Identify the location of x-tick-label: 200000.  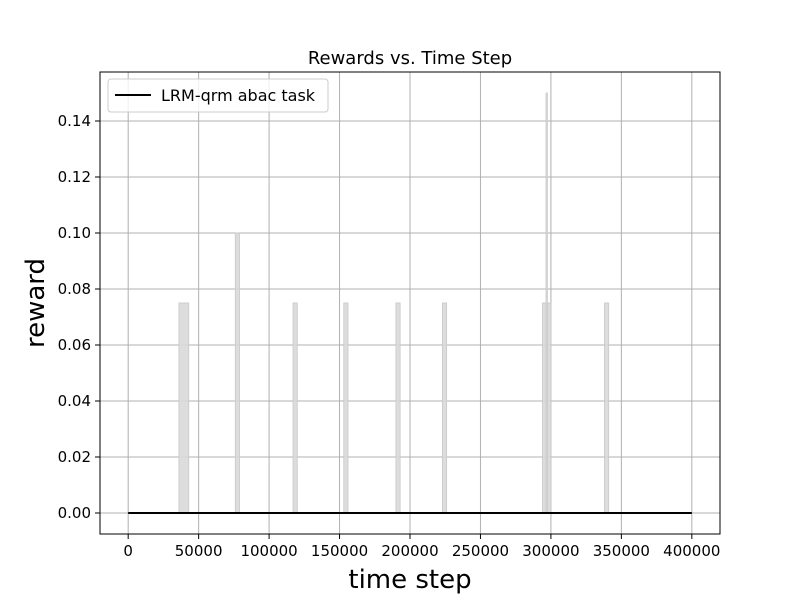
(409, 551).